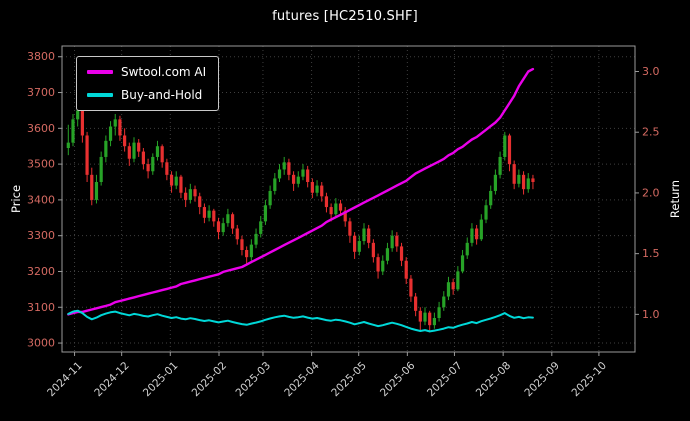  I want to click on price-tick-labels: 3000 3100 3200 3300 3400 3500 3600 3700 3800, so click(41, 199).